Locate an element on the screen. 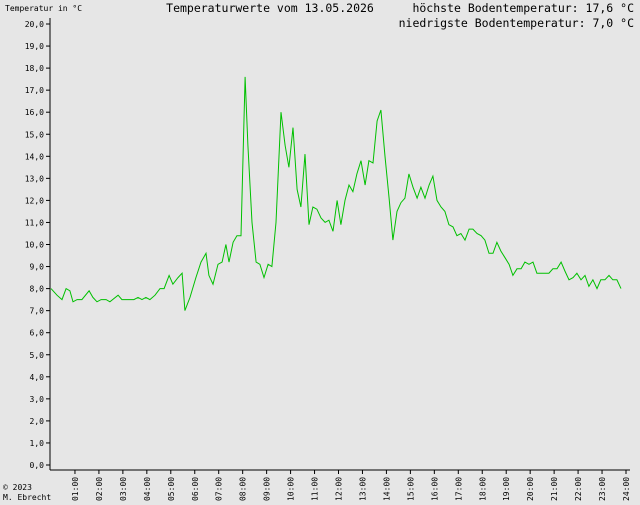 The width and height of the screenshot is (640, 505). x-tick-label: 08:00 is located at coordinates (243, 489).